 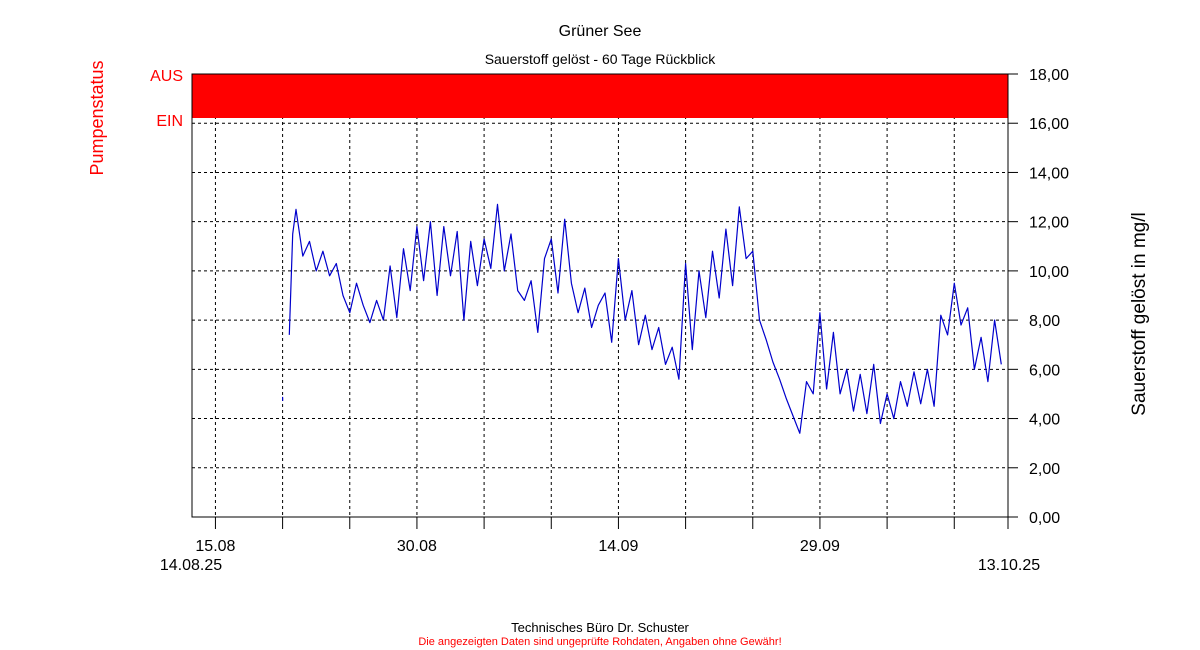 I want to click on x-end-label: 13.10.25, so click(x=1009, y=565).